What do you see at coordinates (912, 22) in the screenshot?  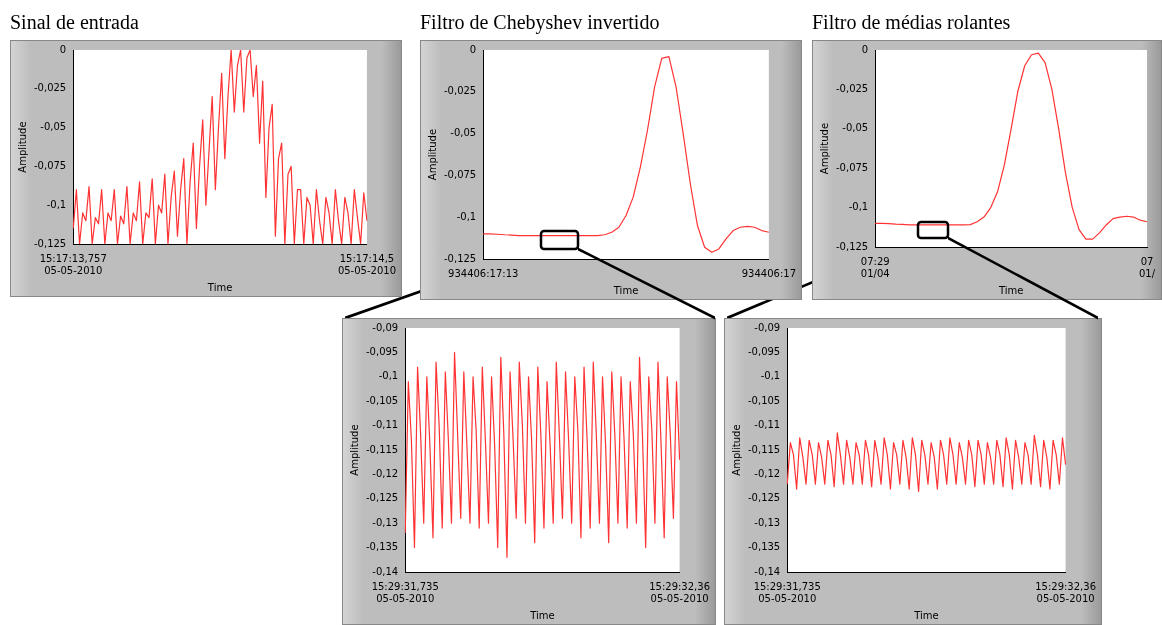 I see `chart-title: Filtro de médias rolantes` at bounding box center [912, 22].